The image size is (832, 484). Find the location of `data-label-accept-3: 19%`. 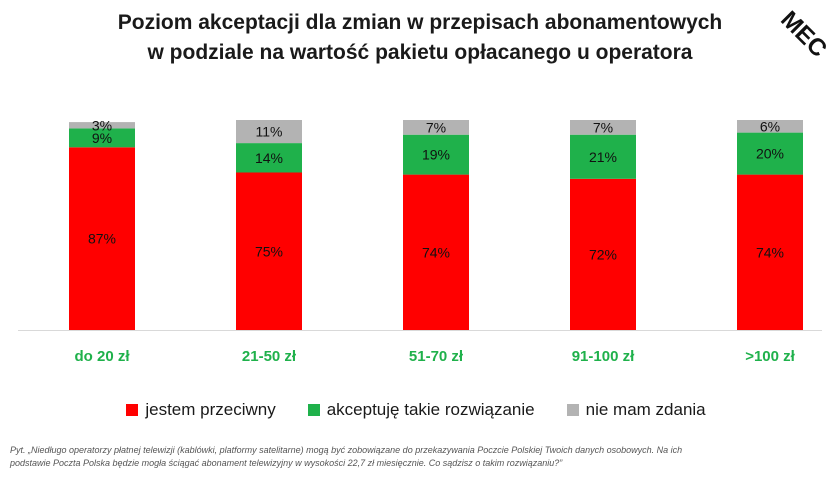

data-label-accept-3: 19% is located at coordinates (436, 155).